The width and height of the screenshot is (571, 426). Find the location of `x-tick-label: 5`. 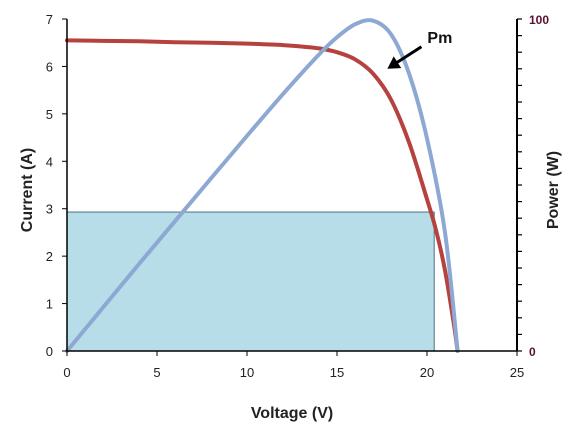

x-tick-label: 5 is located at coordinates (156, 372).